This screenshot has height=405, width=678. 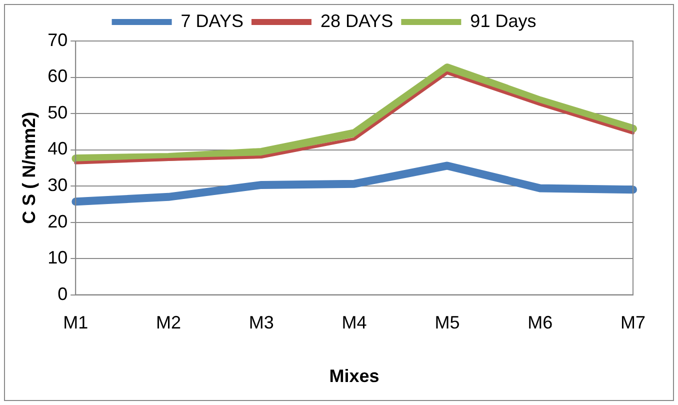 I want to click on y-tick-label: 20, so click(x=58, y=221).